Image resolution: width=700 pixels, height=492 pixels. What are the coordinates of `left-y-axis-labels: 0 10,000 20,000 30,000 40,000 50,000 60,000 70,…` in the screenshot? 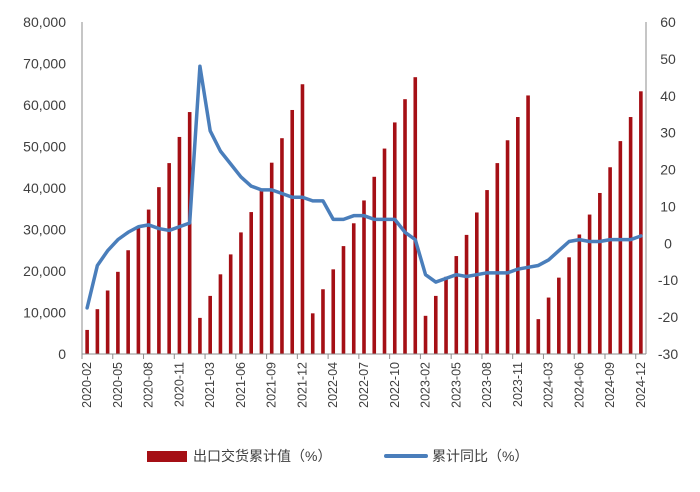 It's located at (44, 188).